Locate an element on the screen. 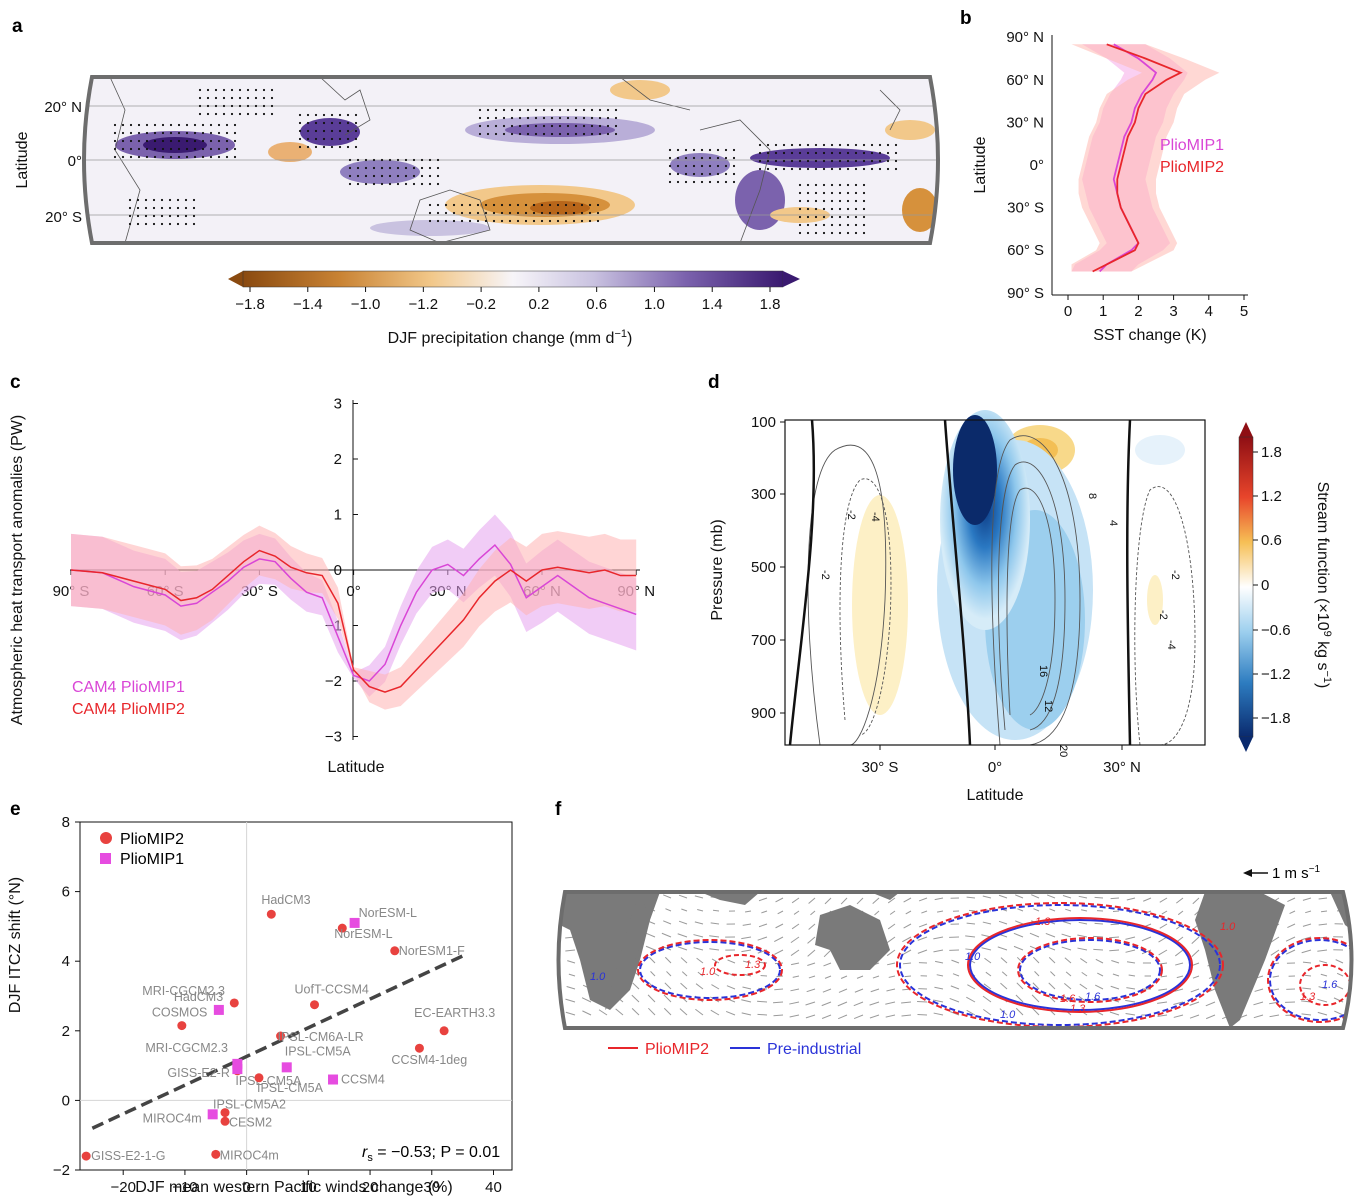 Image resolution: width=1365 pixels, height=1201 pixels. panel-c-ytick: −2 is located at coordinates (333, 681).